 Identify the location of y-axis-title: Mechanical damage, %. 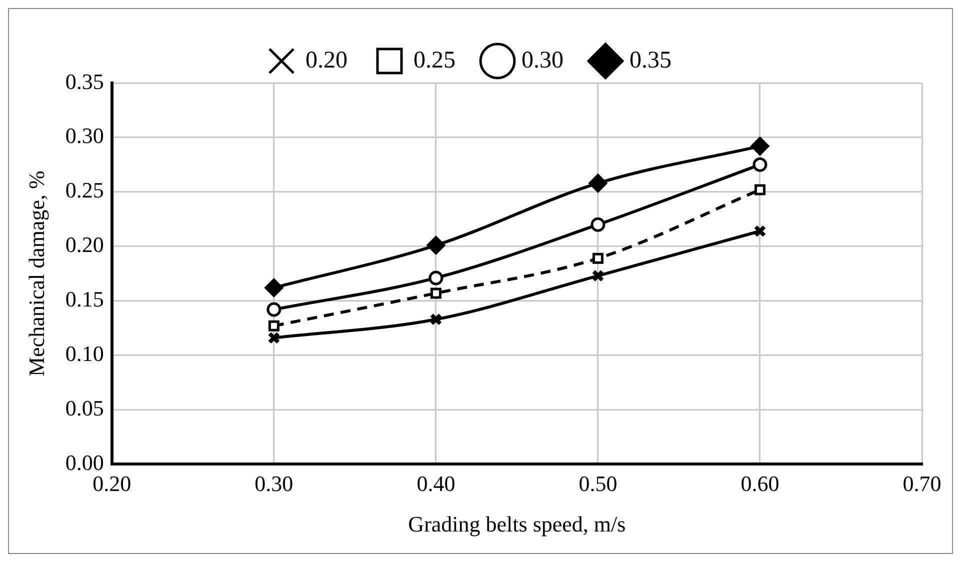
(36, 273).